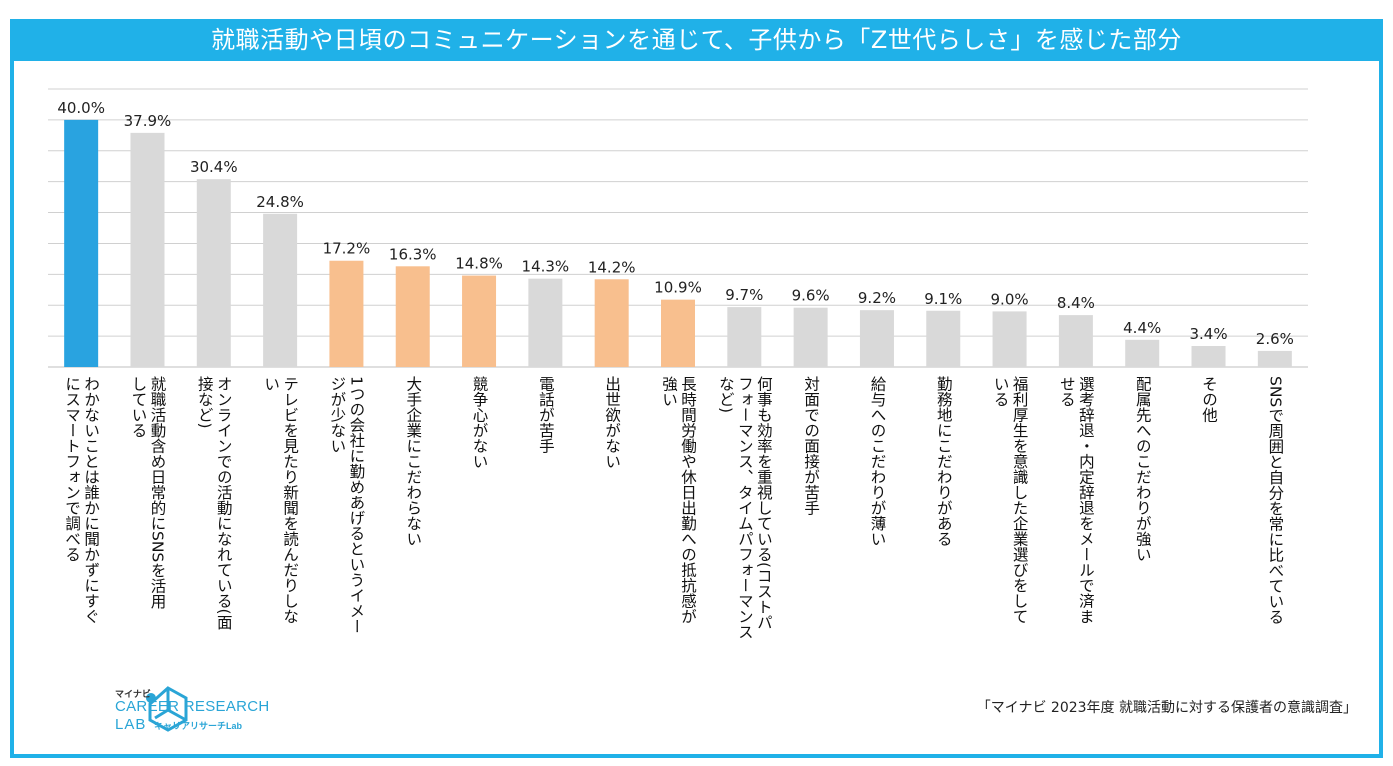 This screenshot has width=1393, height=766. I want to click on data-label: 40.0%, so click(81, 108).